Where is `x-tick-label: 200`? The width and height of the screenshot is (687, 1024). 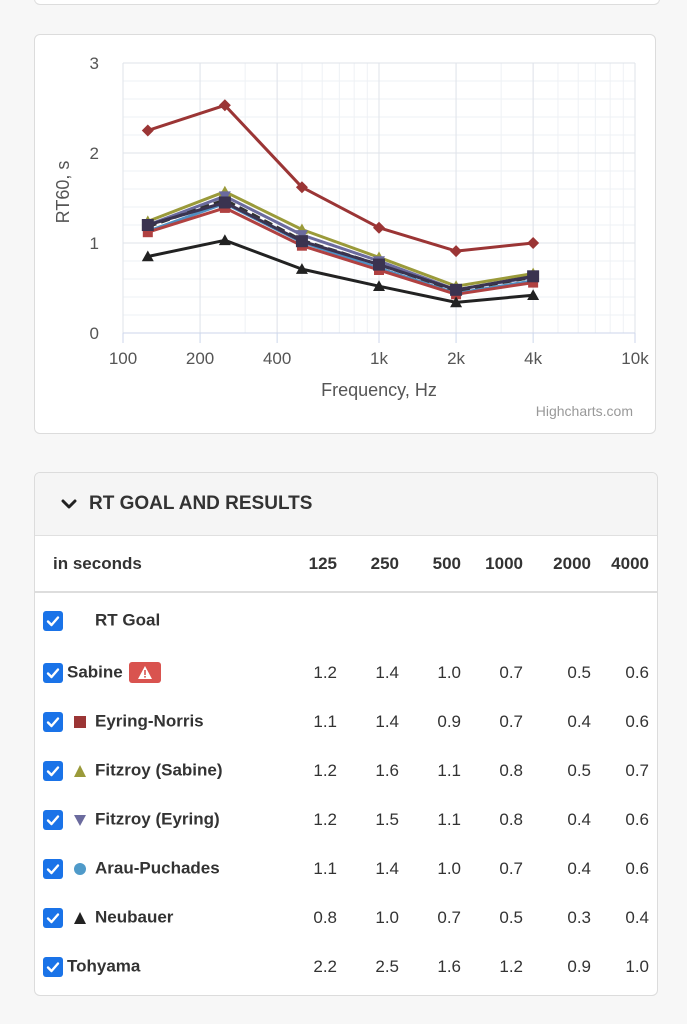
x-tick-label: 200 is located at coordinates (200, 358).